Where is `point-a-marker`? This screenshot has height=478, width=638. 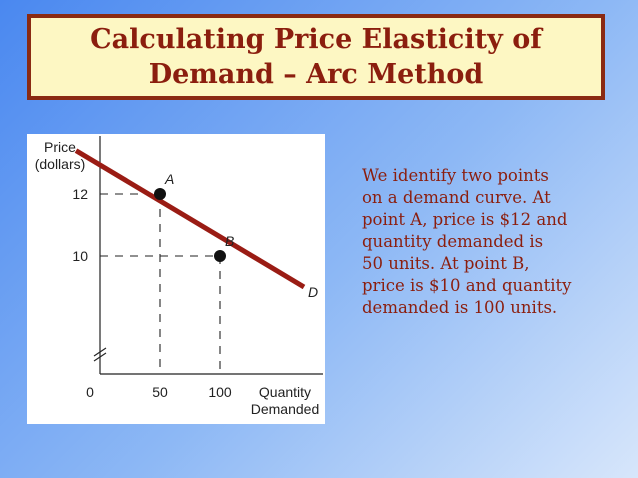
point-a-marker is located at coordinates (160, 194).